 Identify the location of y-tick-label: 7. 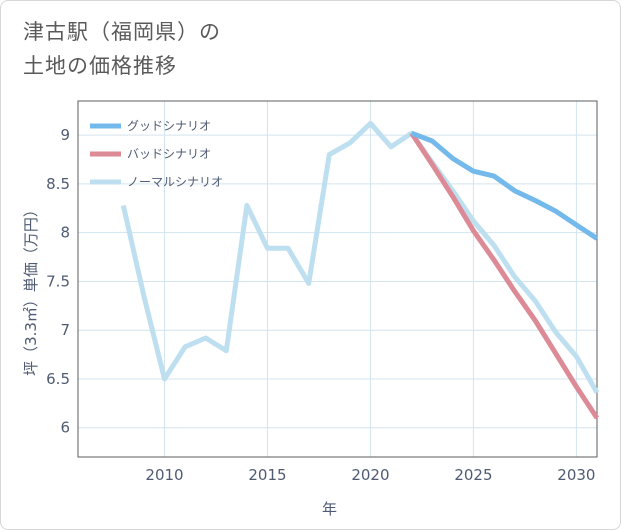
(65, 330).